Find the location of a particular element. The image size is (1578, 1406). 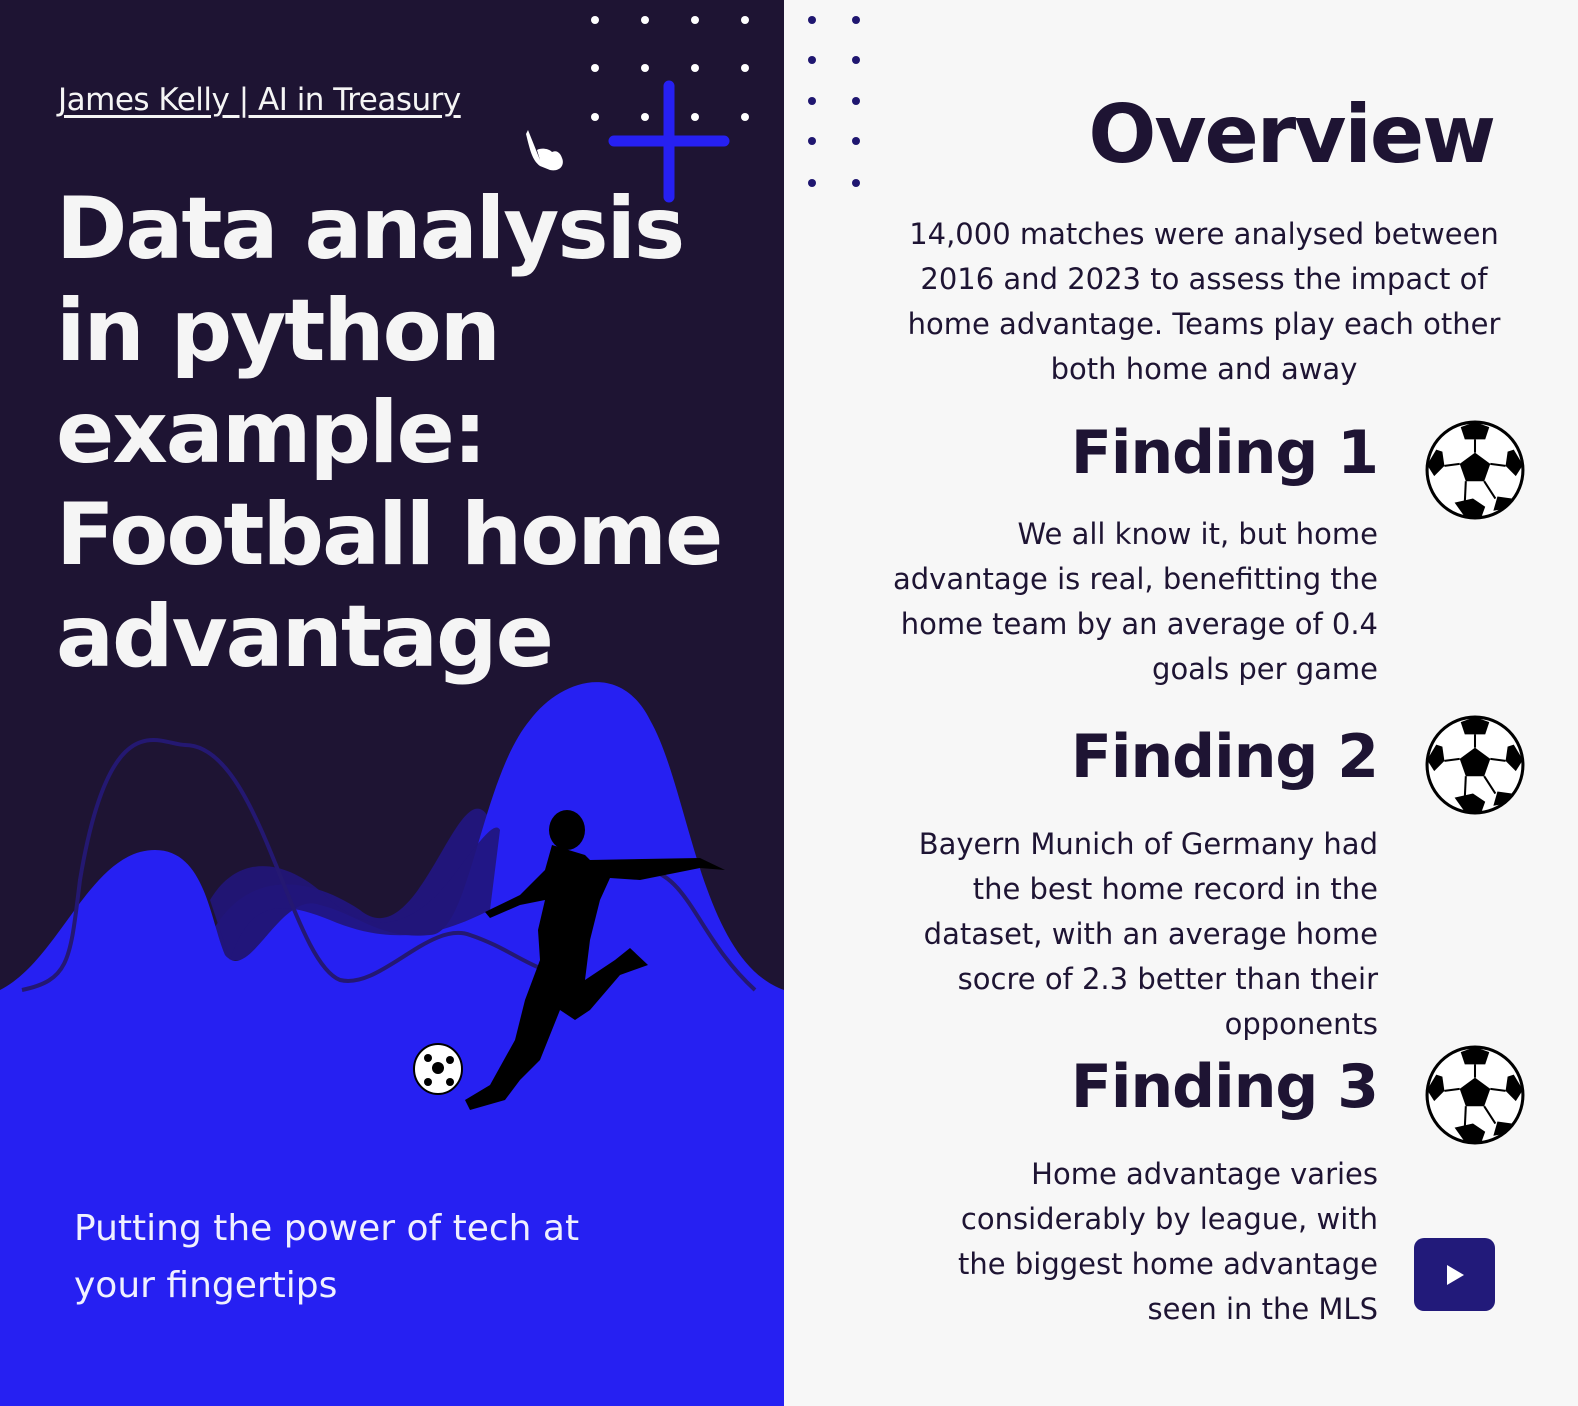

title-line: Data analysis is located at coordinates (370, 229).